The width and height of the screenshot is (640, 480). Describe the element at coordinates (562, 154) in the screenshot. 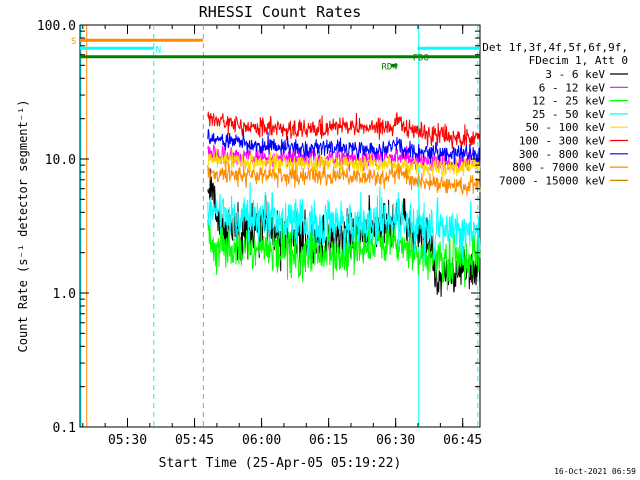

I see `legend-label: 300 - 800 keV` at that location.